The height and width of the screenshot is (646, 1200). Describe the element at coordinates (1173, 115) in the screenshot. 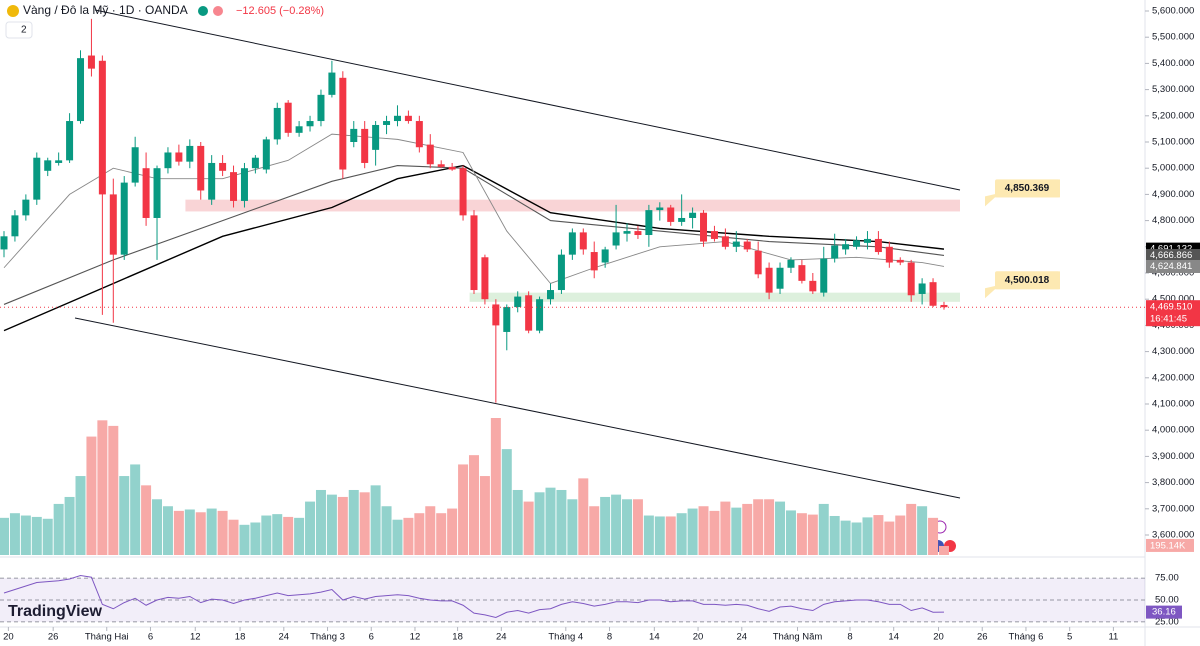

I see `price-tick-label: 5,200.000` at that location.